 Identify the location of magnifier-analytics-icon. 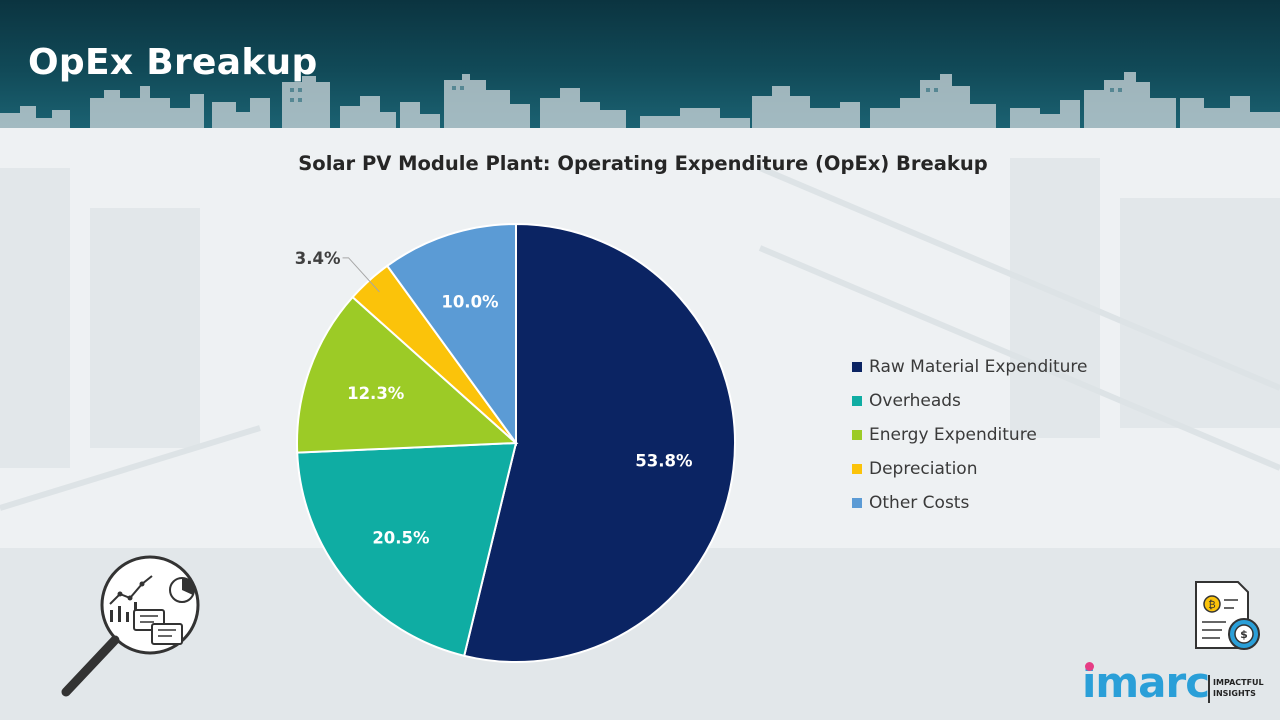
(130, 626).